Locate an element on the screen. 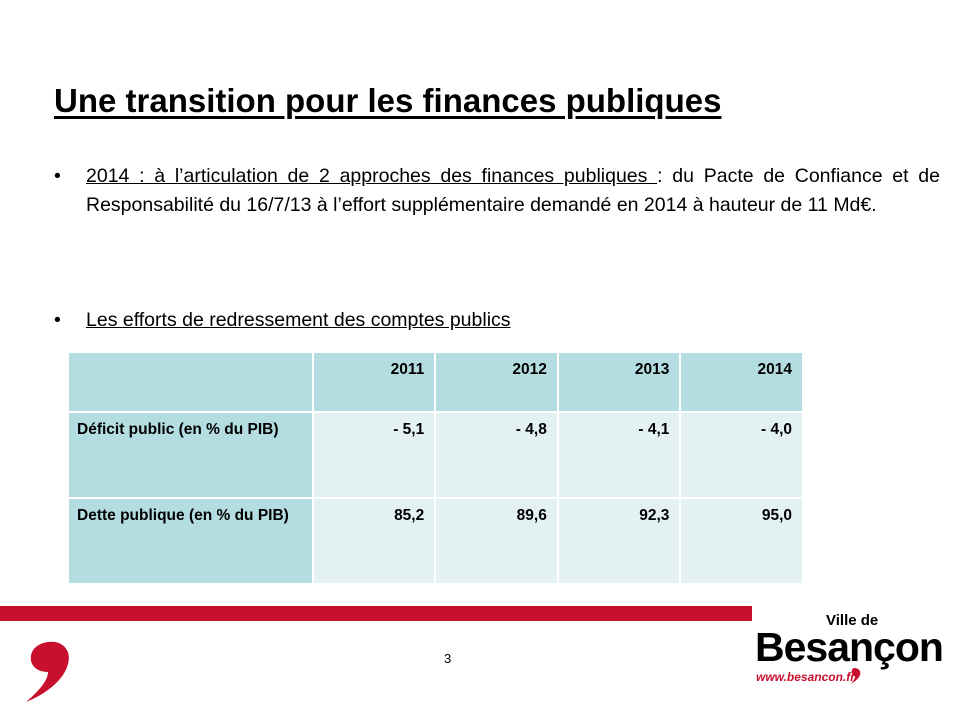  logo-ville-de: Ville de is located at coordinates (852, 620).